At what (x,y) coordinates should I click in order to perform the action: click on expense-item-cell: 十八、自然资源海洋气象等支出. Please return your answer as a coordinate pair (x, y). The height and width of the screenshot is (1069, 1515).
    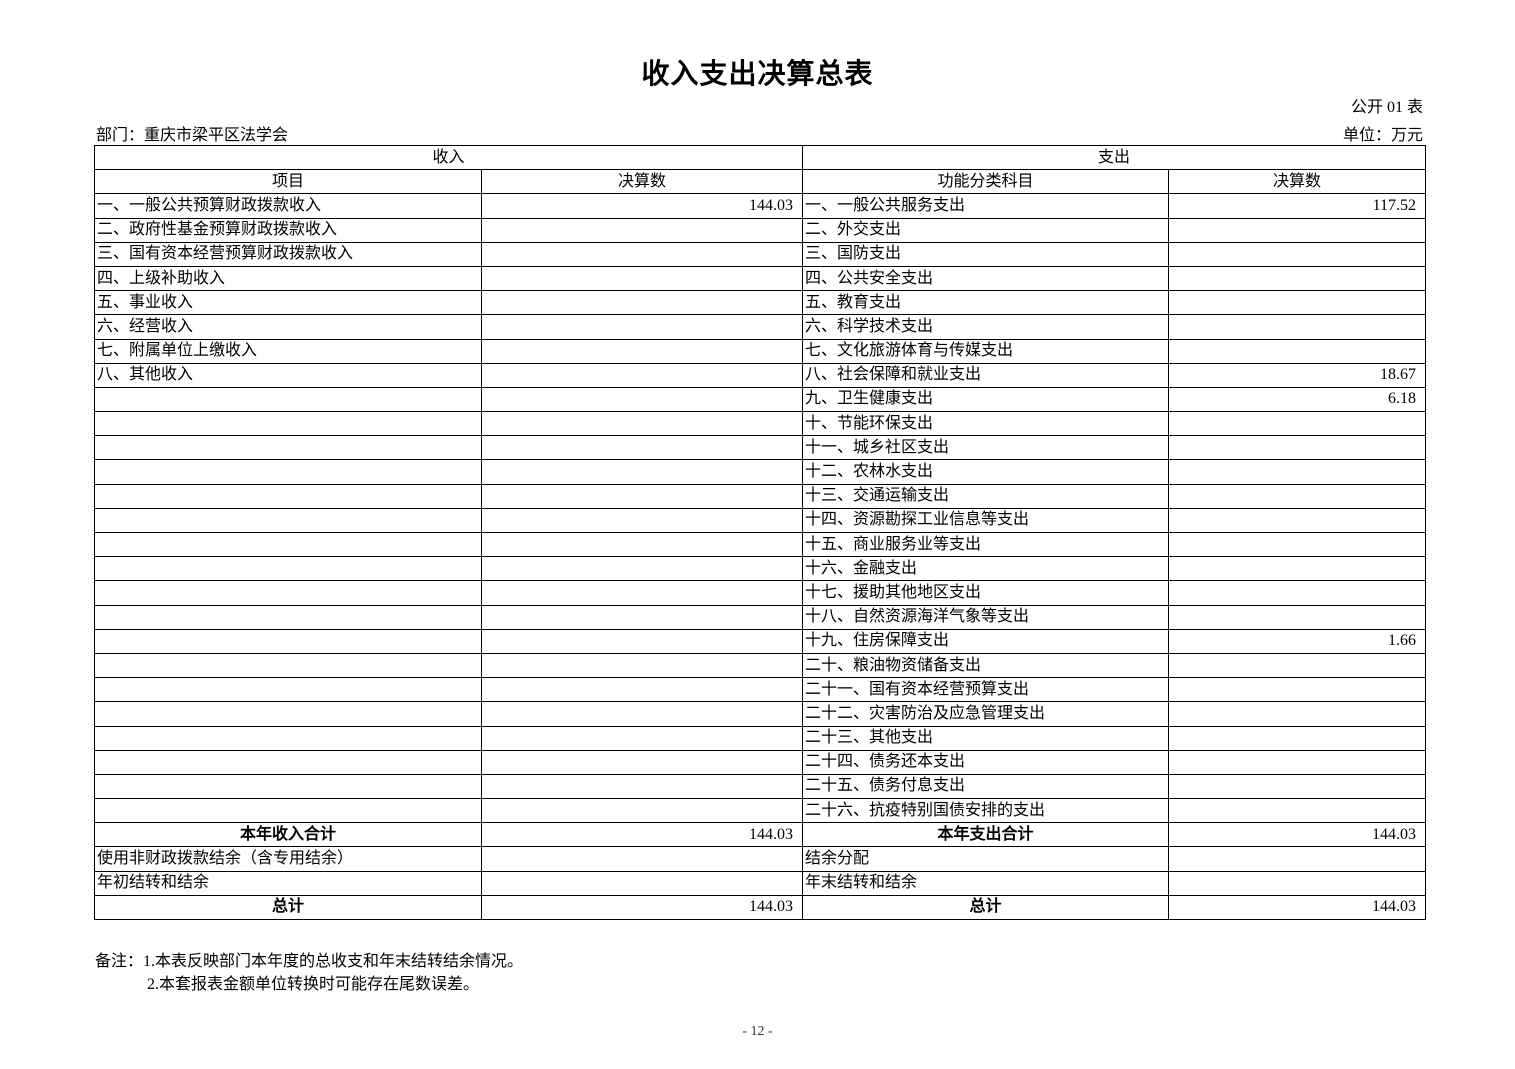
    Looking at the image, I should click on (986, 617).